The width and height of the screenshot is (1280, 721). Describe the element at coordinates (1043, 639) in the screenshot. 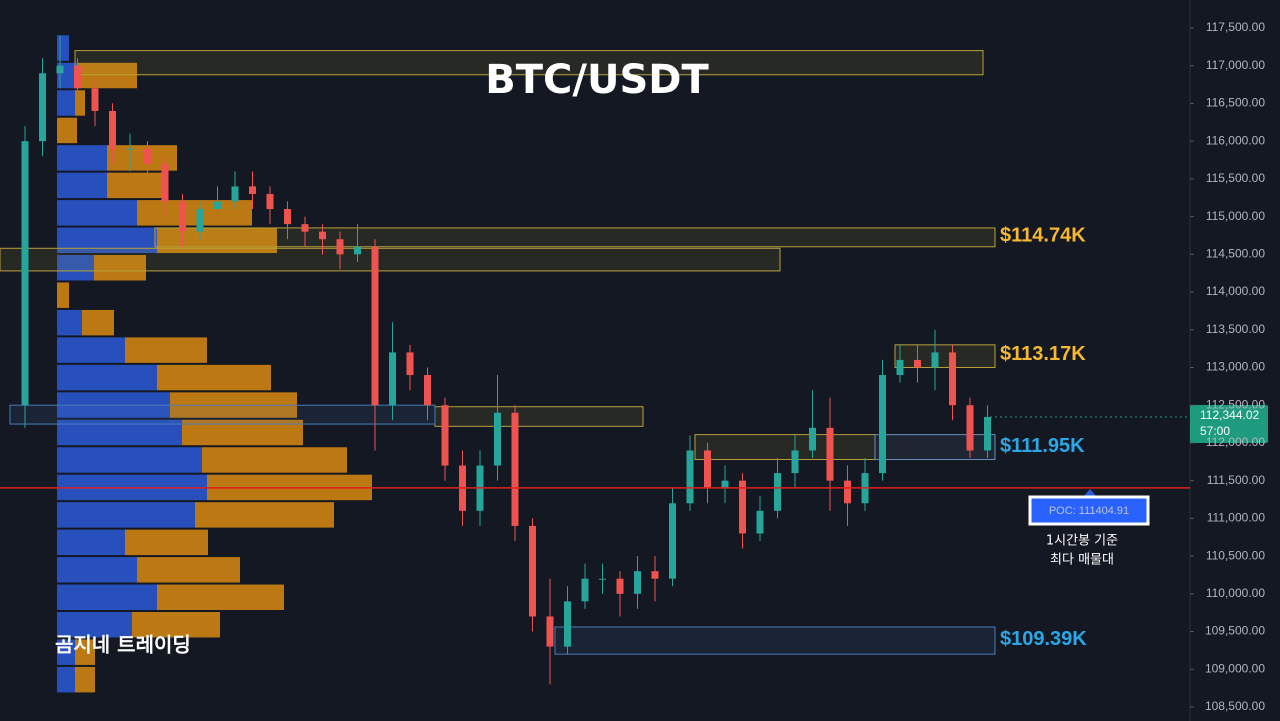

I see `zone-label: $109.39K` at that location.